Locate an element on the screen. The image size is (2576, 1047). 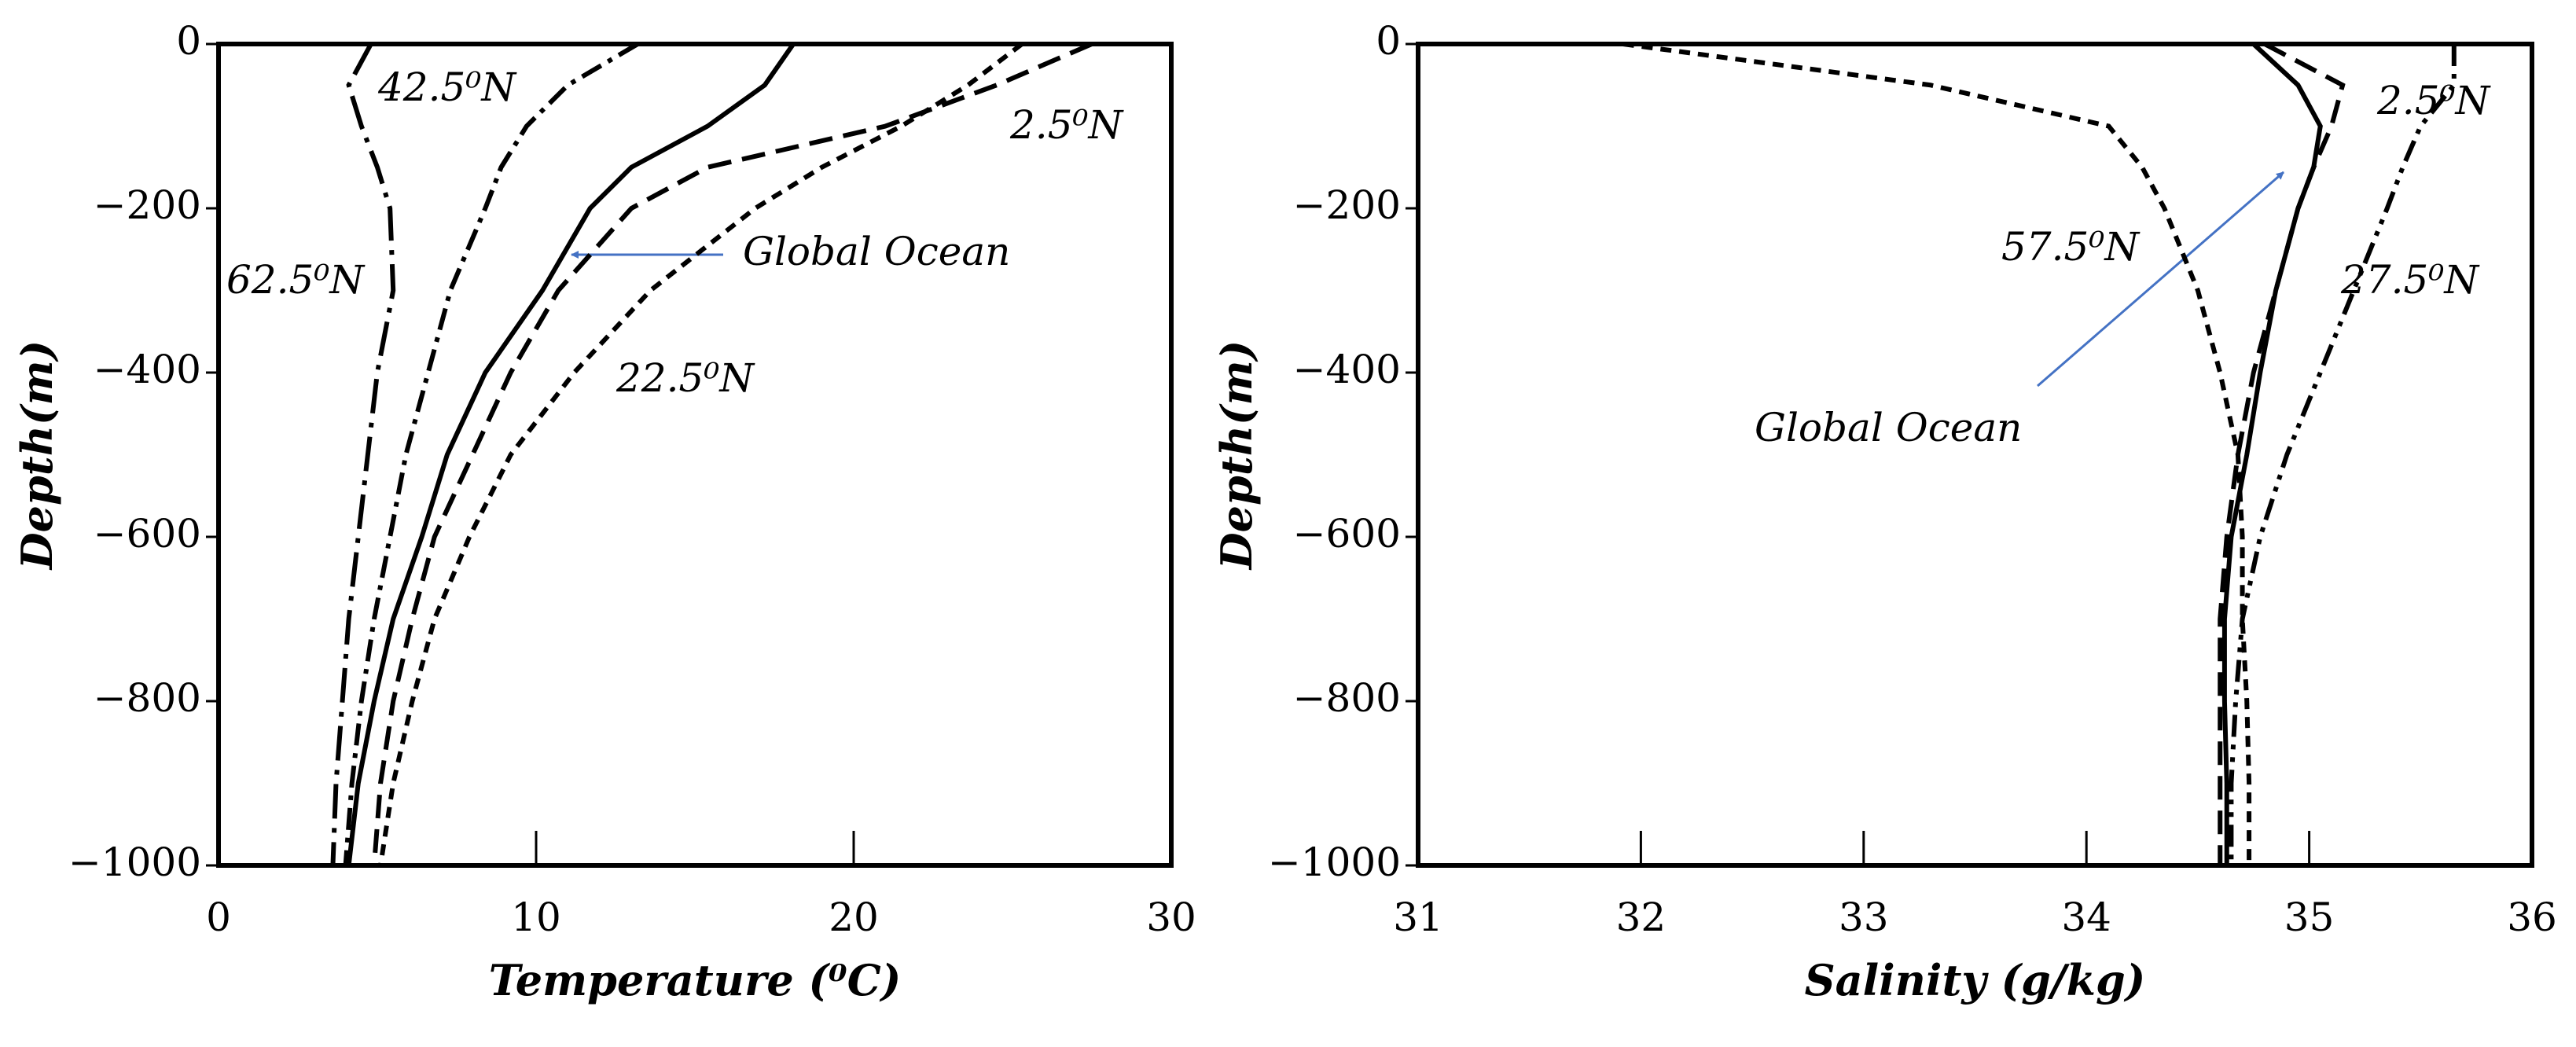
series-label: 62.5⁰N is located at coordinates (296, 280).